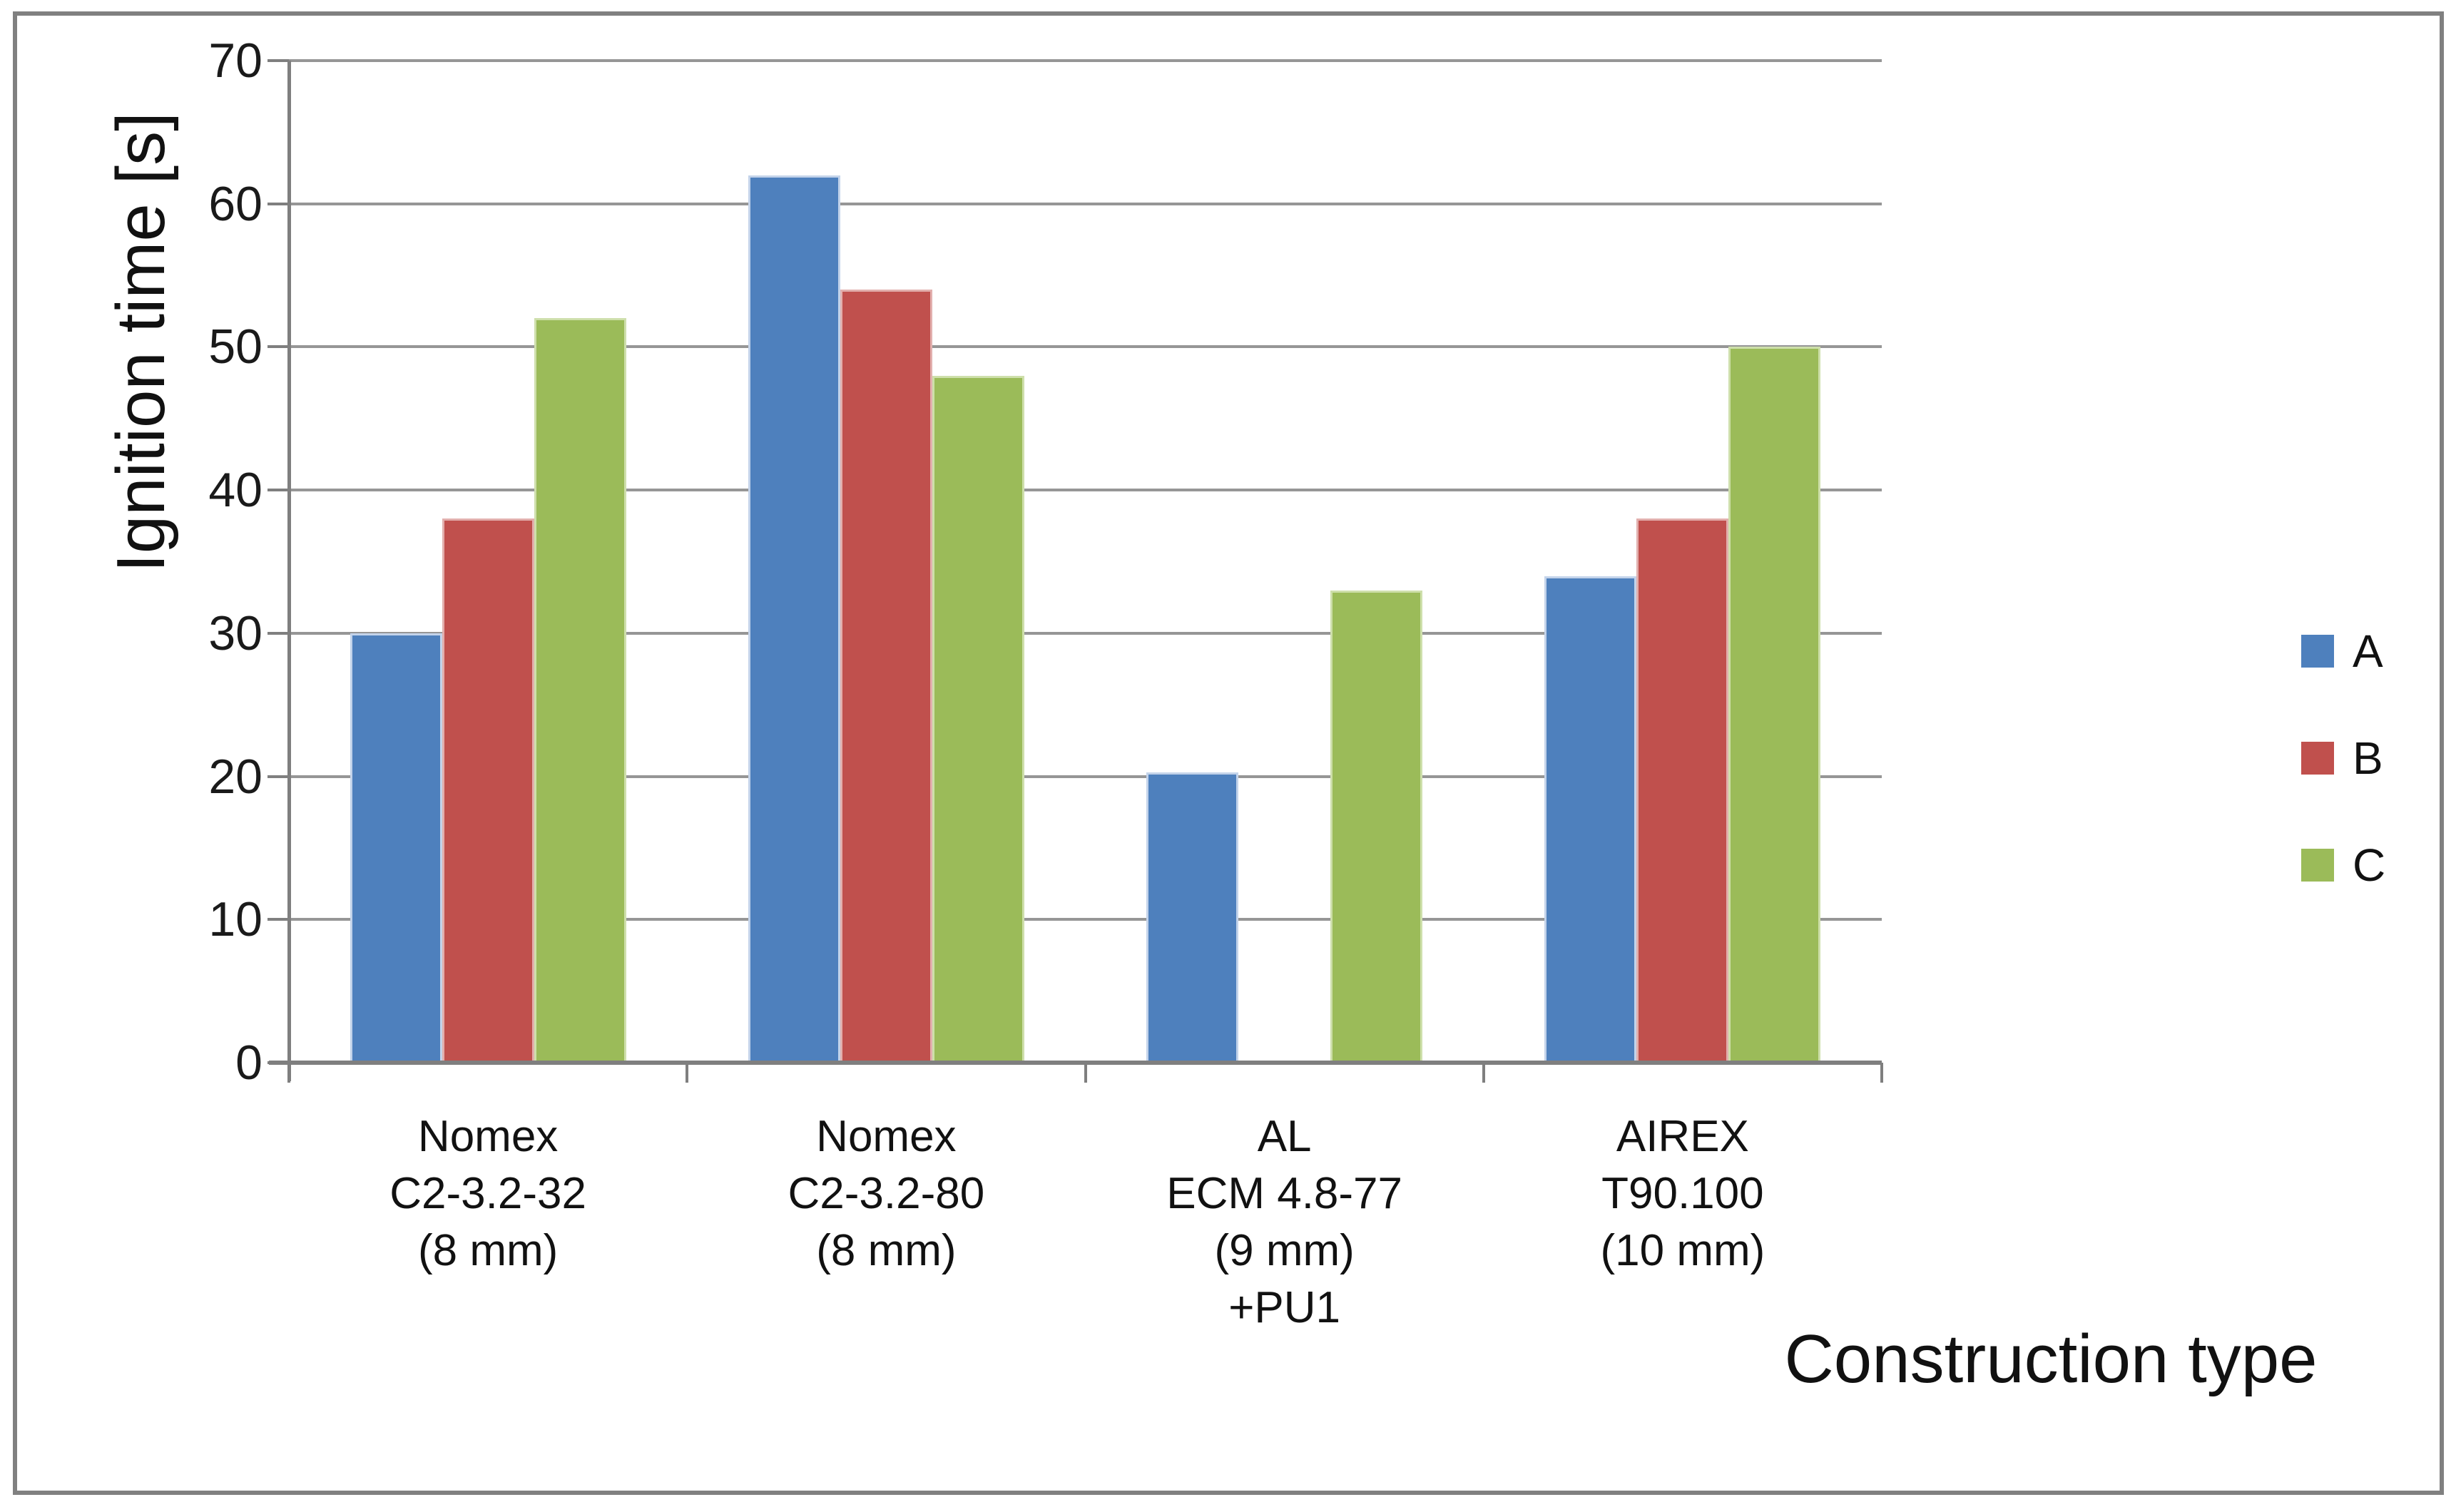  What do you see at coordinates (487, 1193) in the screenshot?
I see `category-label-1: Nomex C2-3.2-32 (8 mm)` at bounding box center [487, 1193].